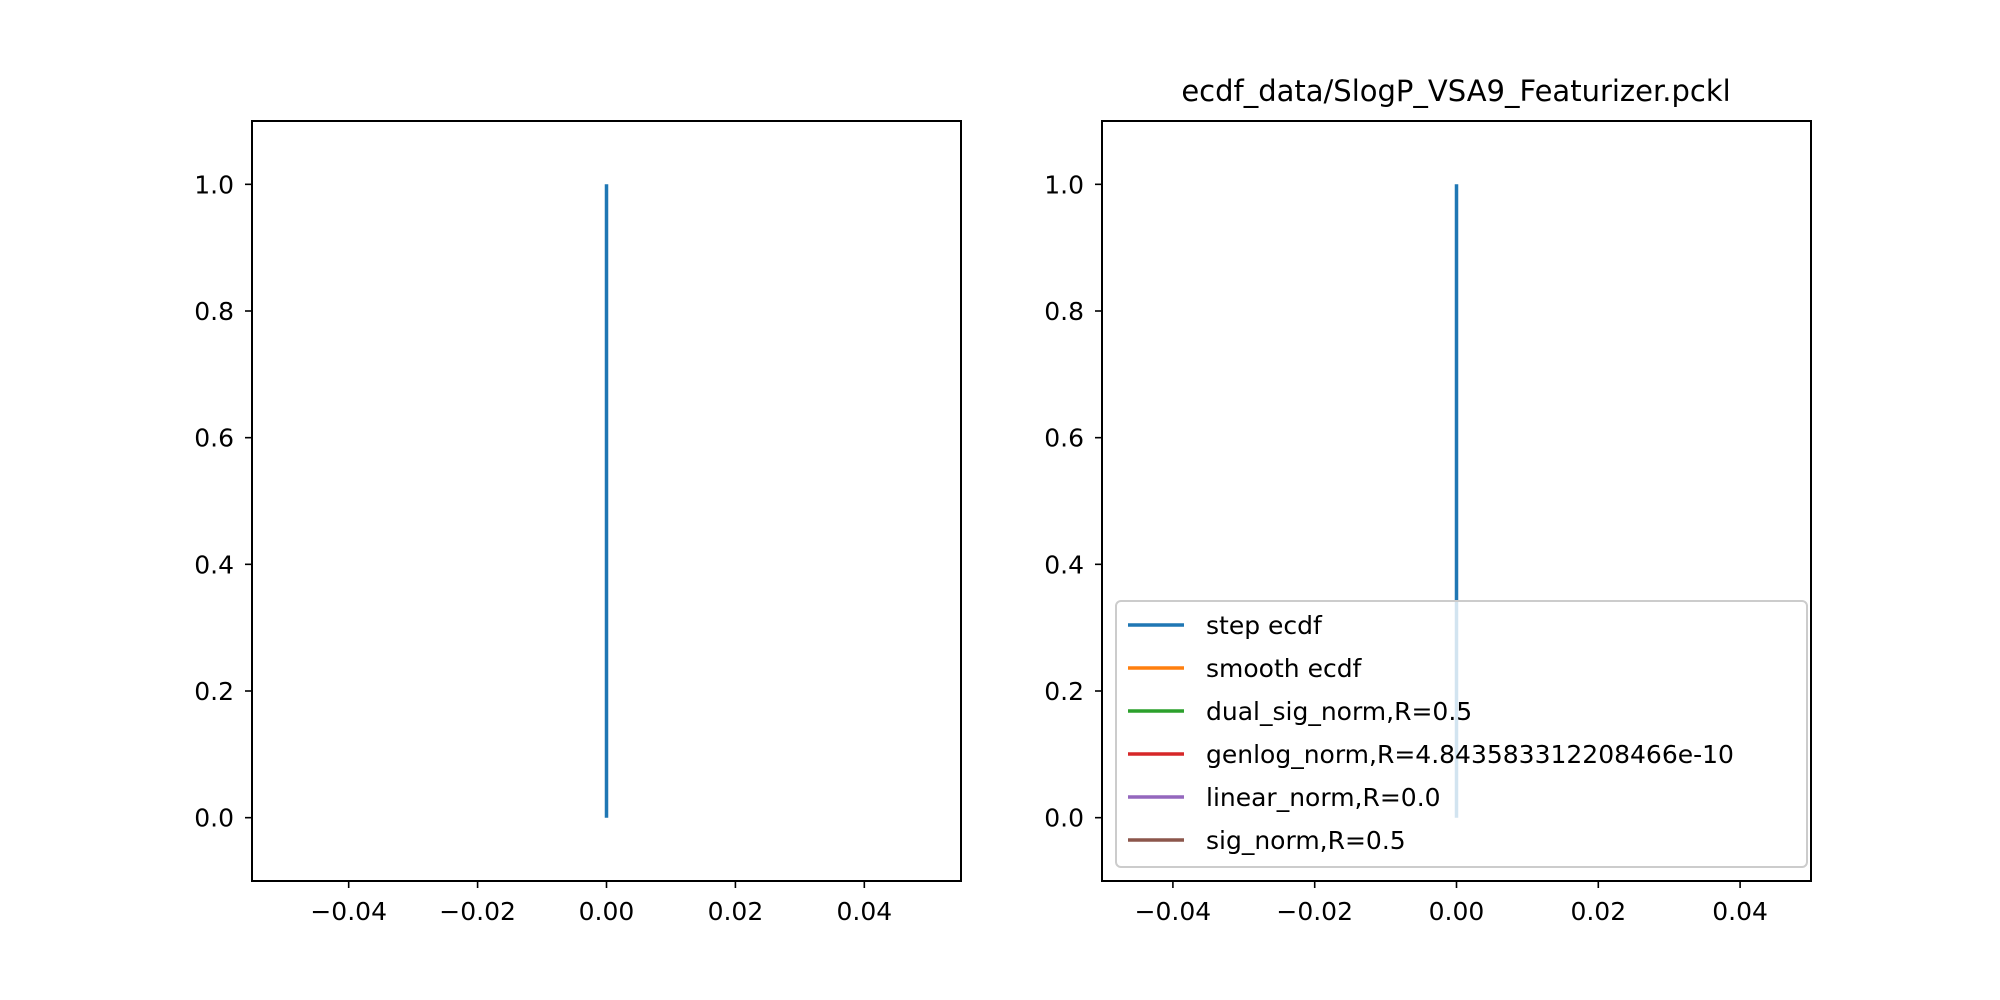 The height and width of the screenshot is (1000, 2000). I want to click on legend-label: dual_sig_norm,R=0.5, so click(1339, 711).